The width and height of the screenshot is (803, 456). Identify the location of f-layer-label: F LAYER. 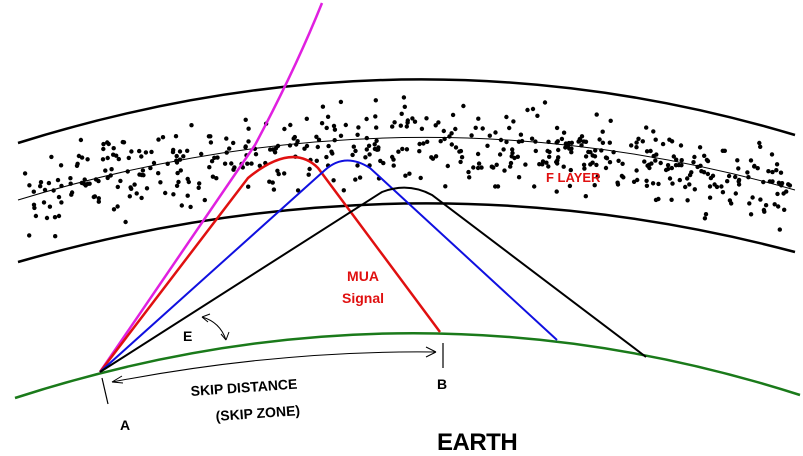
(573, 177).